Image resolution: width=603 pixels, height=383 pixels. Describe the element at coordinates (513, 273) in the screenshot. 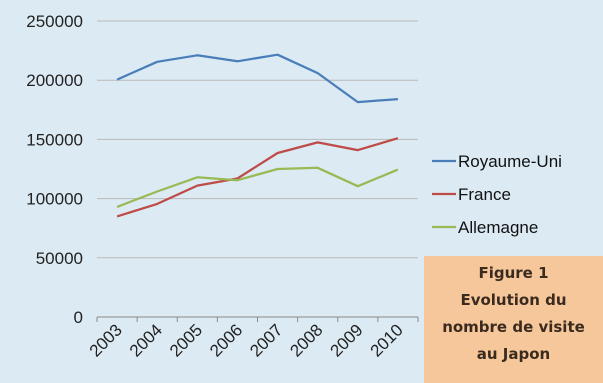

I see `caption-line-1: Figure 1` at that location.